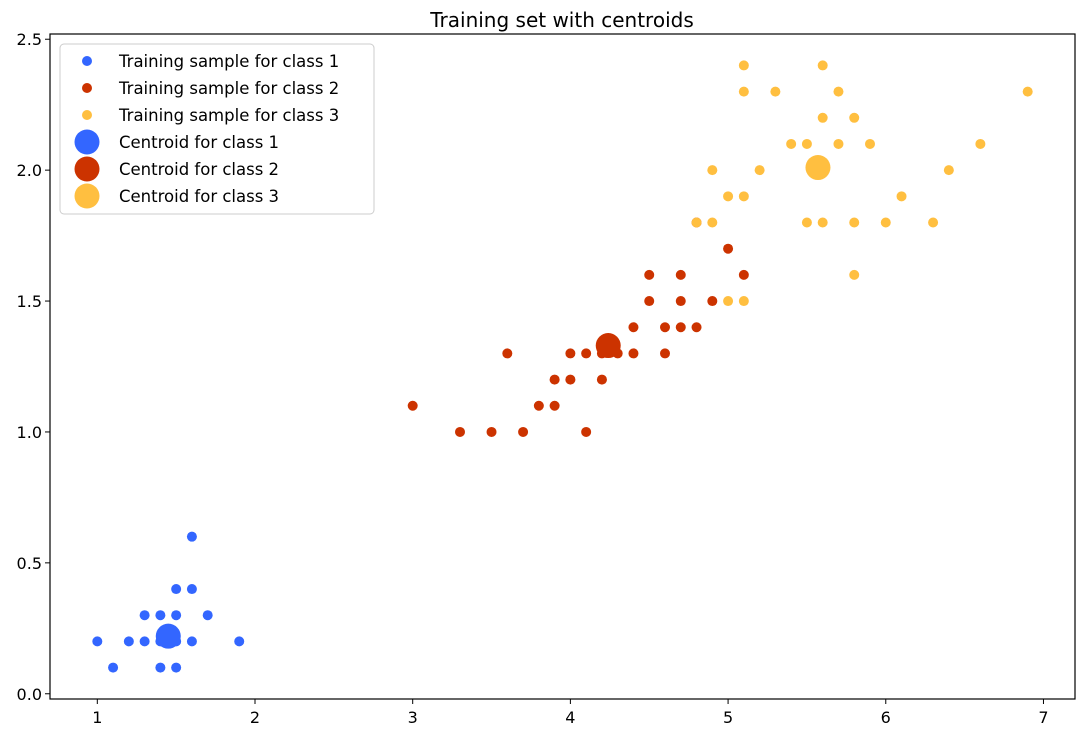  I want to click on x-tick-label: 2, so click(255, 717).